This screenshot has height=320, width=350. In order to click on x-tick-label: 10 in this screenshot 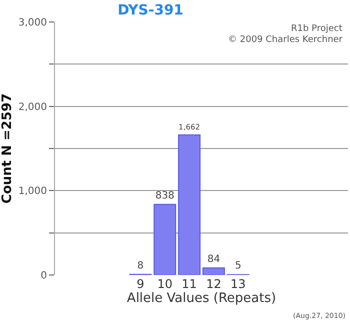, I will do `click(165, 284)`.